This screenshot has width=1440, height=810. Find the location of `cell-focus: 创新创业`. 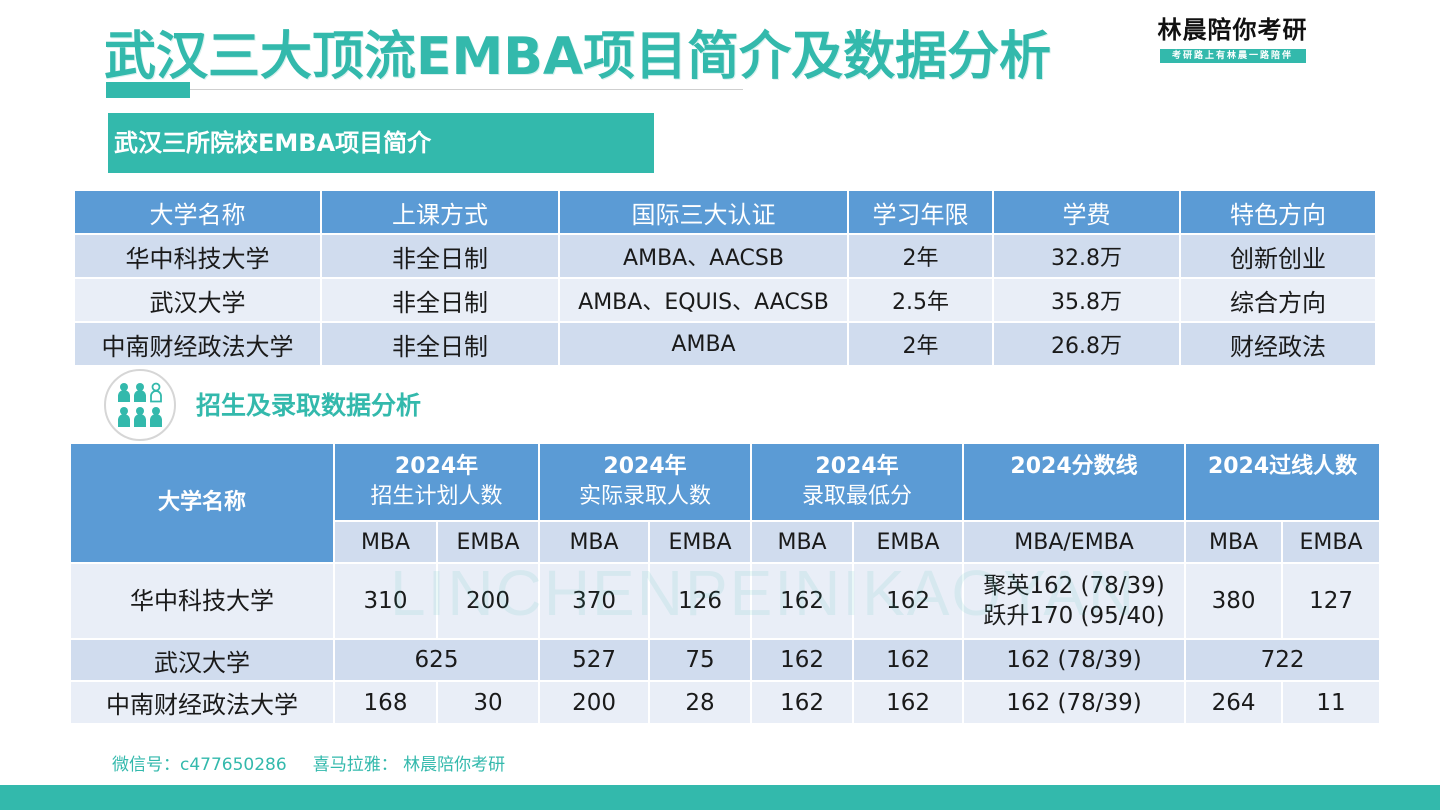

cell-focus: 创新创业 is located at coordinates (1278, 256).